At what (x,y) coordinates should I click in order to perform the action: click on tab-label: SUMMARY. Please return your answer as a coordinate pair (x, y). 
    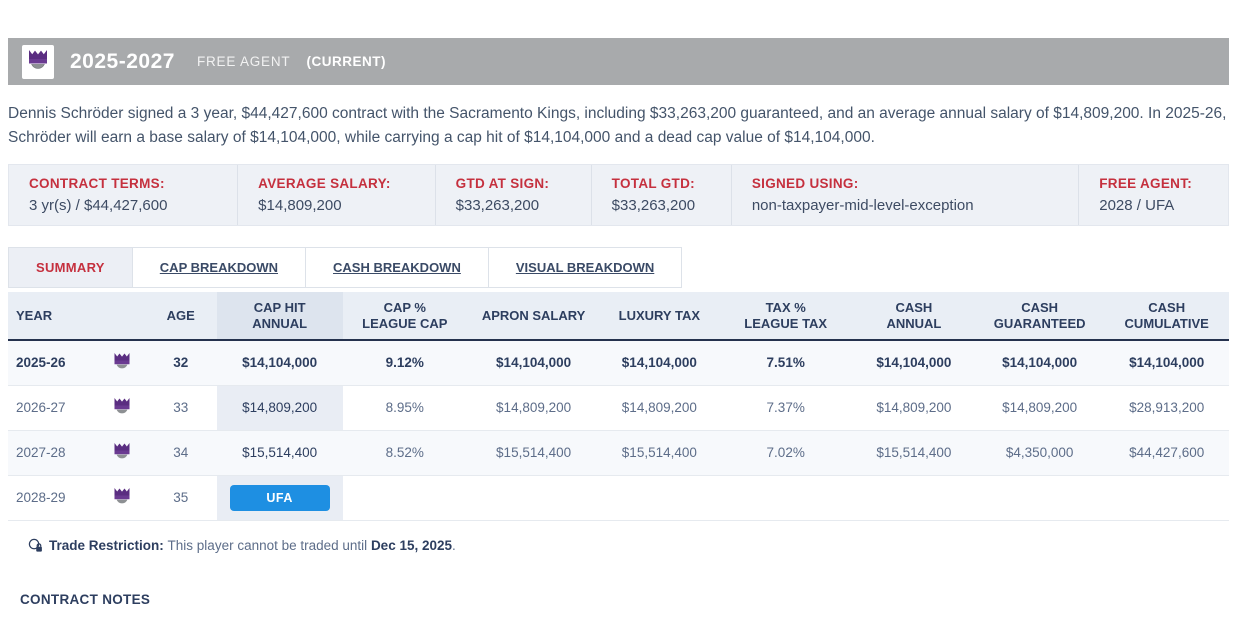
    Looking at the image, I should click on (70, 267).